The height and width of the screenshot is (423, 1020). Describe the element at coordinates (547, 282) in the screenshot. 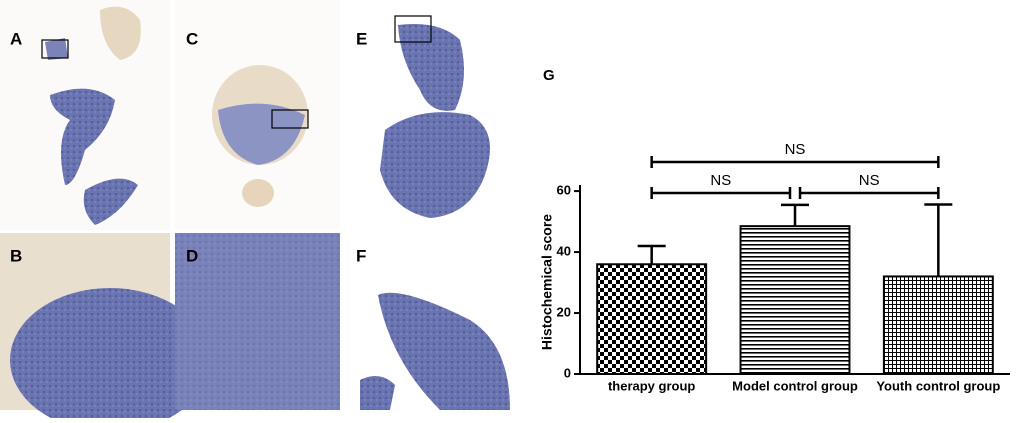

I see `y-axis-label: Histochemical score` at that location.